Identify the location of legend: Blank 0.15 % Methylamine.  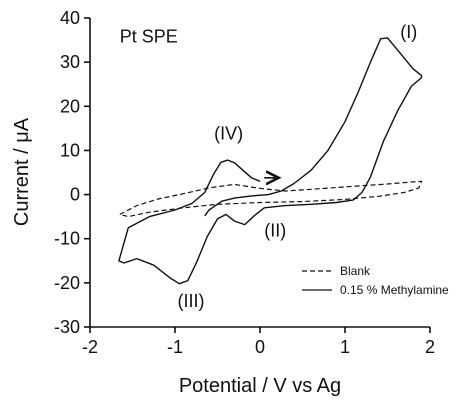
(375, 280).